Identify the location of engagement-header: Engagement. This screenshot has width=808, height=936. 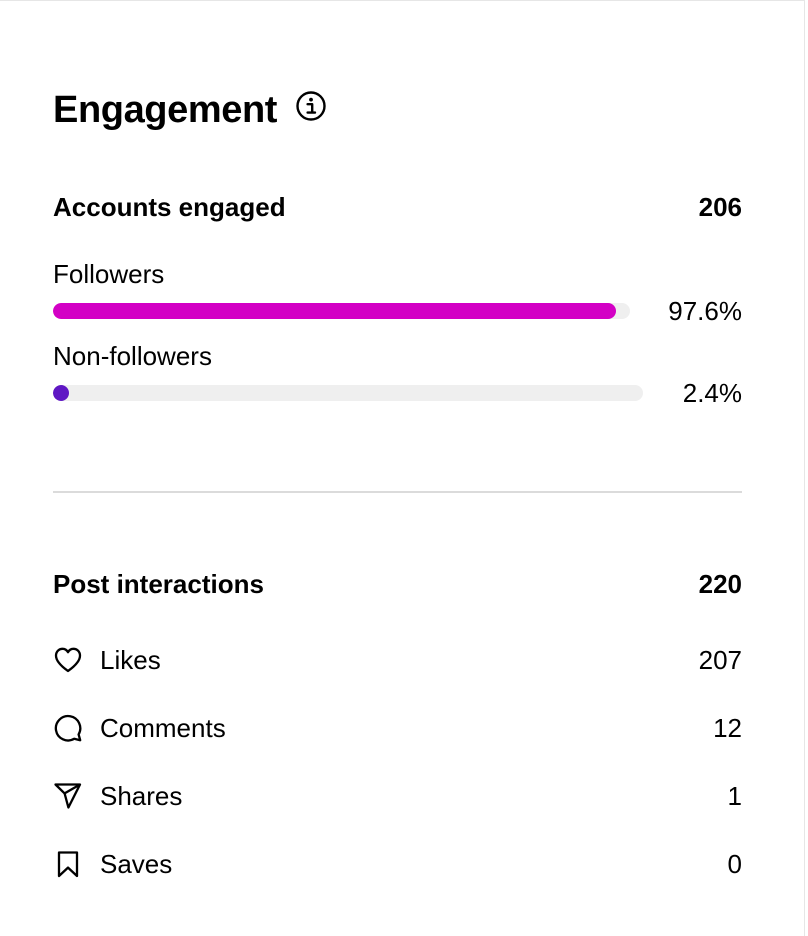
(190, 110).